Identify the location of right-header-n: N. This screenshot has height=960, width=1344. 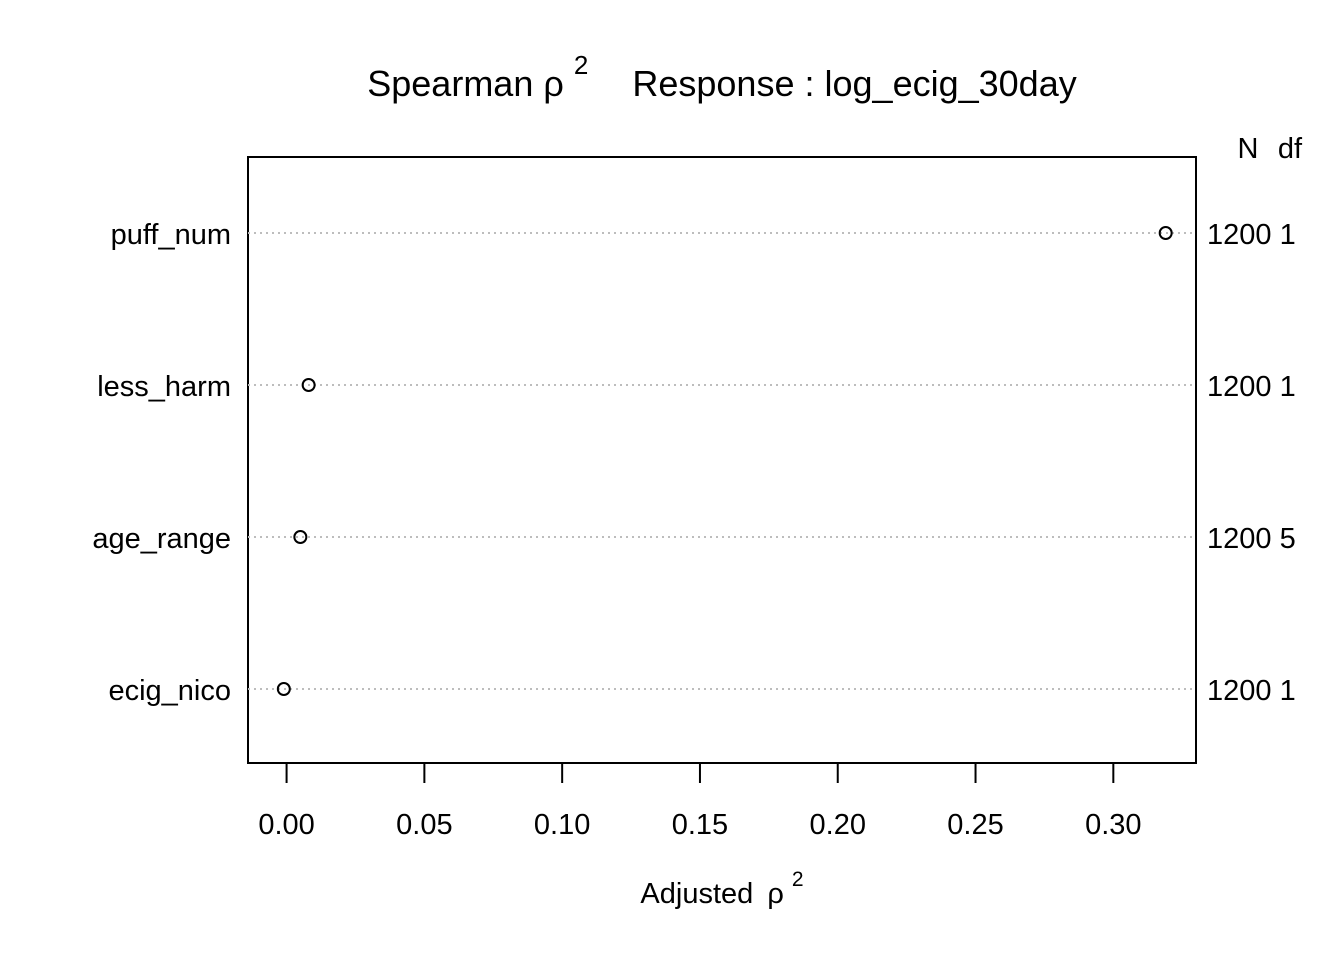
(1248, 149).